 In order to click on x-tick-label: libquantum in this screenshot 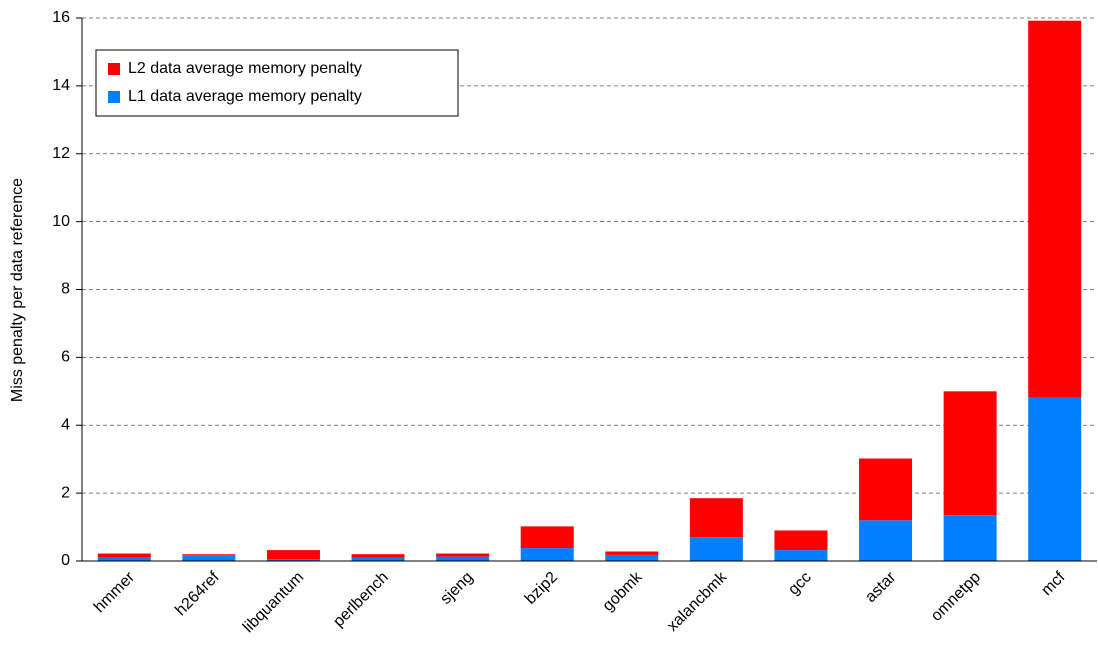, I will do `click(273, 602)`.